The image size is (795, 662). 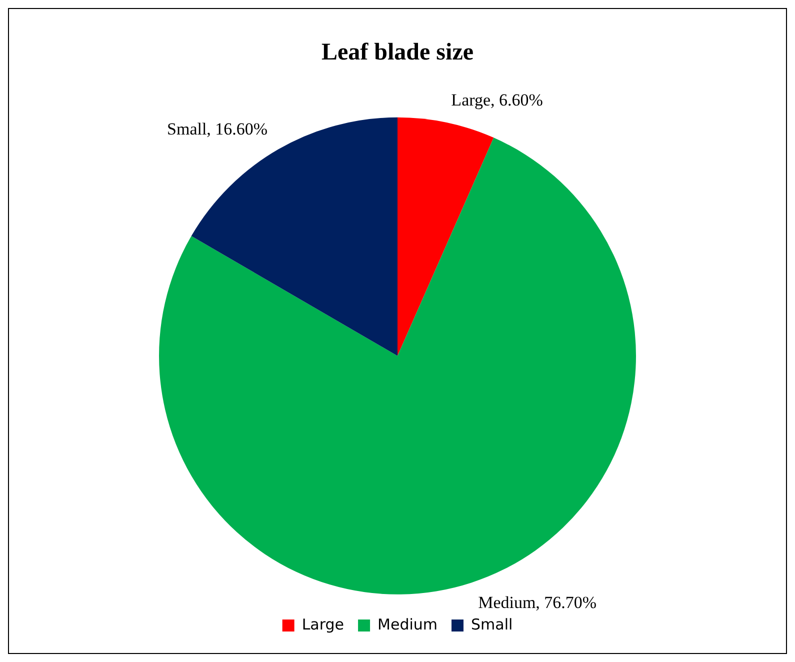 What do you see at coordinates (537, 602) in the screenshot?
I see `data-label: Medium, 76.70%` at bounding box center [537, 602].